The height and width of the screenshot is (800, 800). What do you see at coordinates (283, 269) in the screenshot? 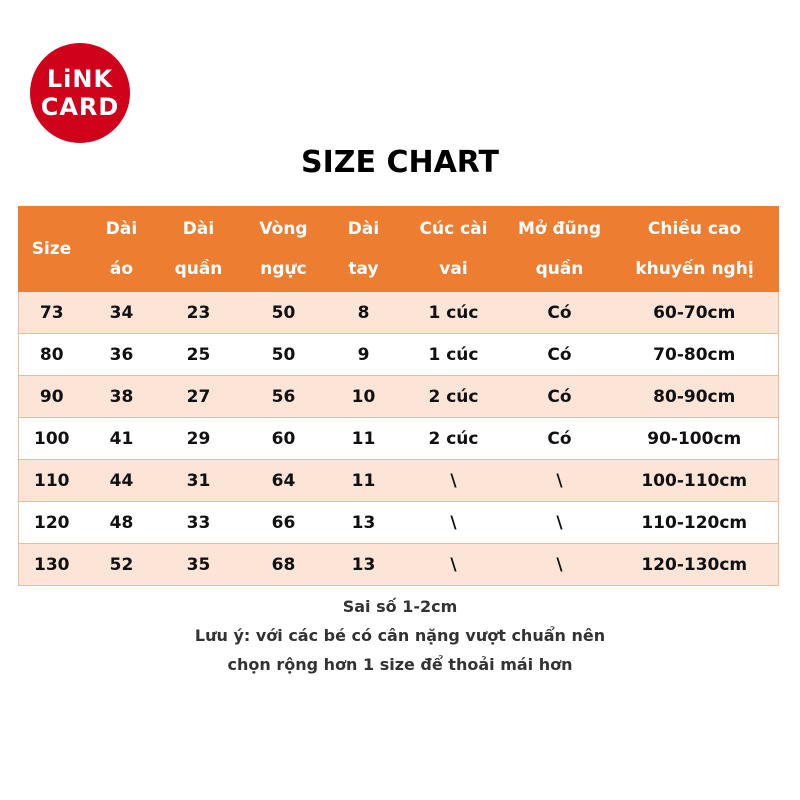
I see `column-header-line: ngực` at bounding box center [283, 269].